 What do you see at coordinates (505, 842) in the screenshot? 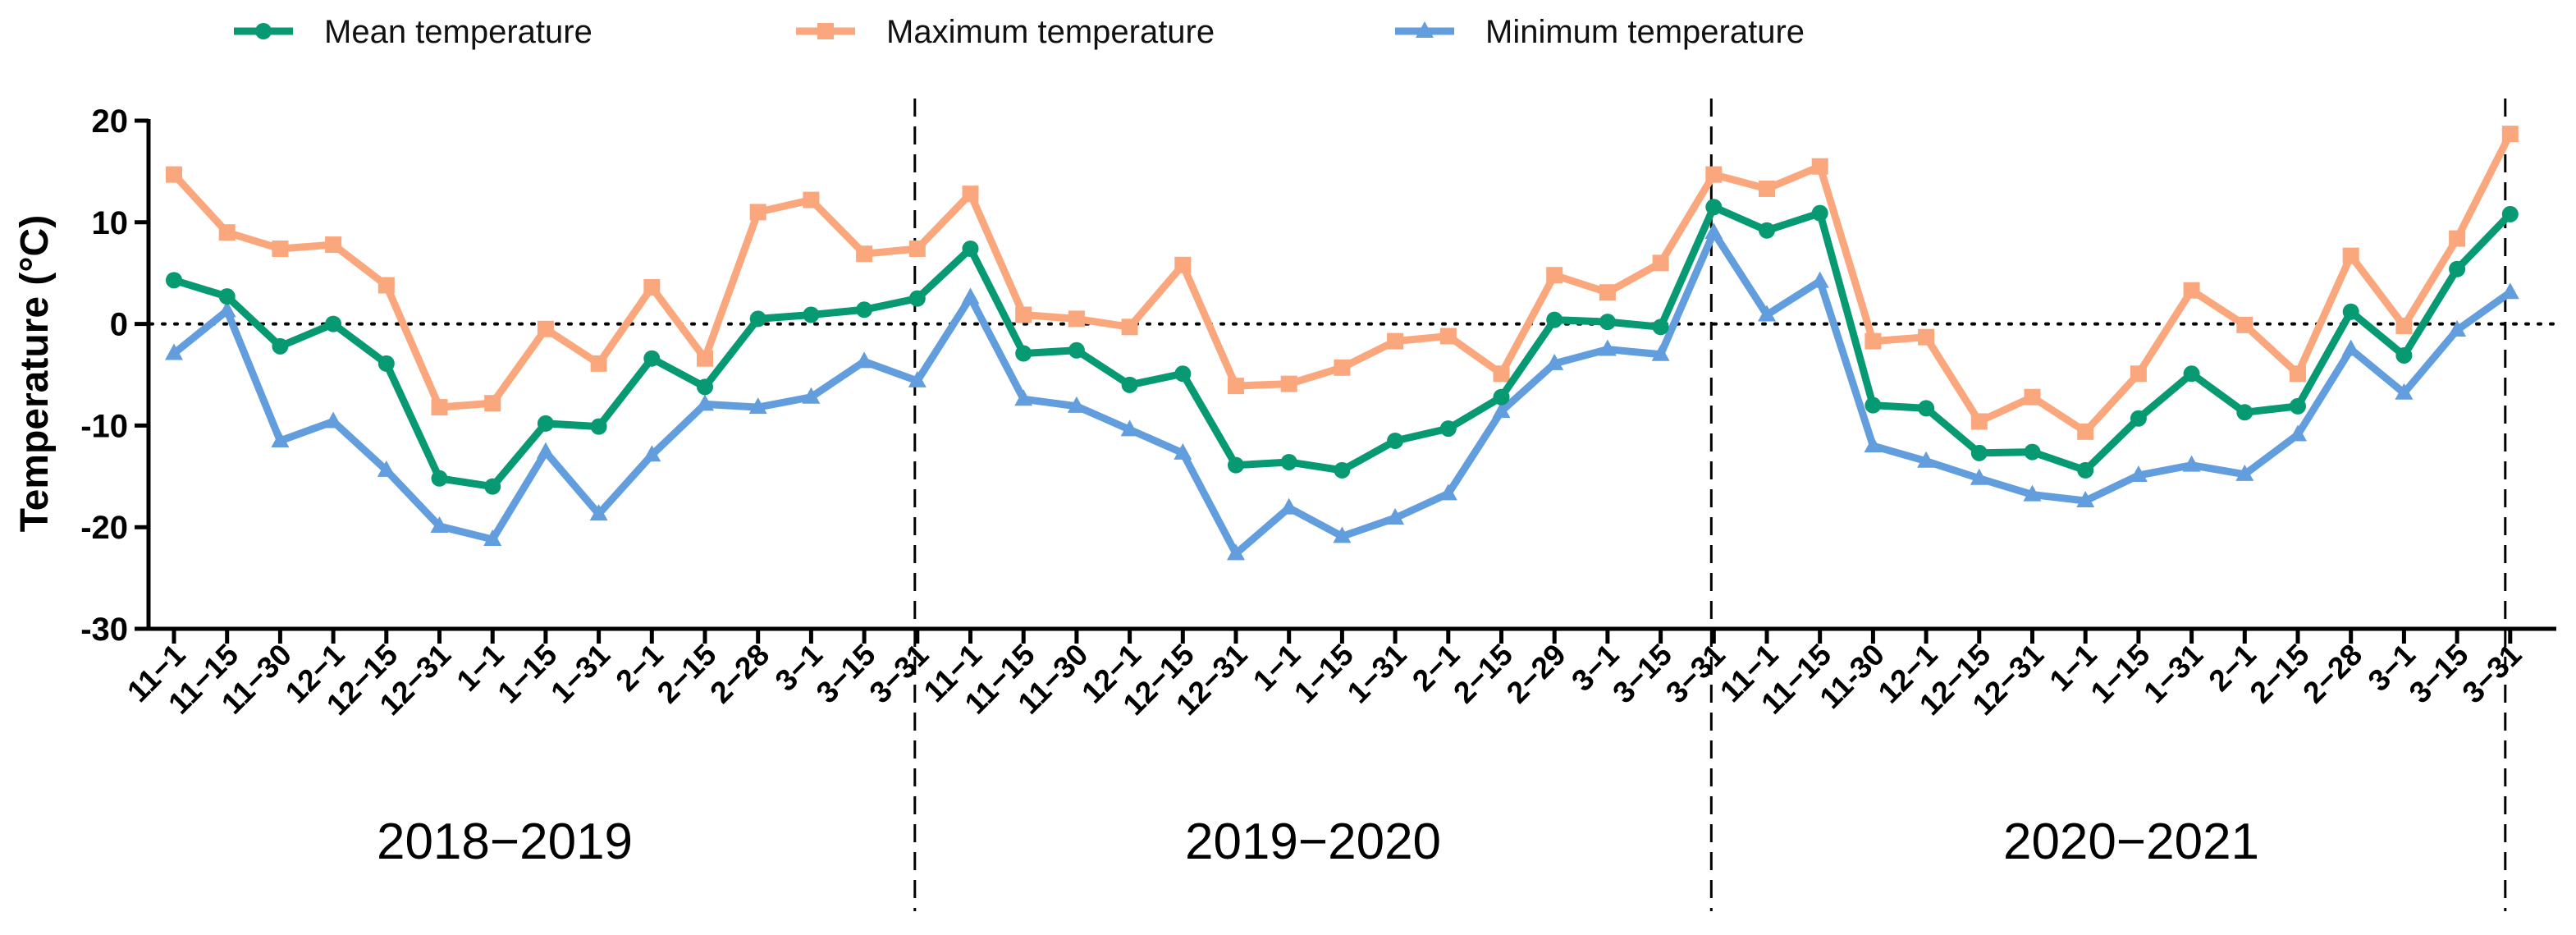
I see `season-label: 2018−2019` at bounding box center [505, 842].